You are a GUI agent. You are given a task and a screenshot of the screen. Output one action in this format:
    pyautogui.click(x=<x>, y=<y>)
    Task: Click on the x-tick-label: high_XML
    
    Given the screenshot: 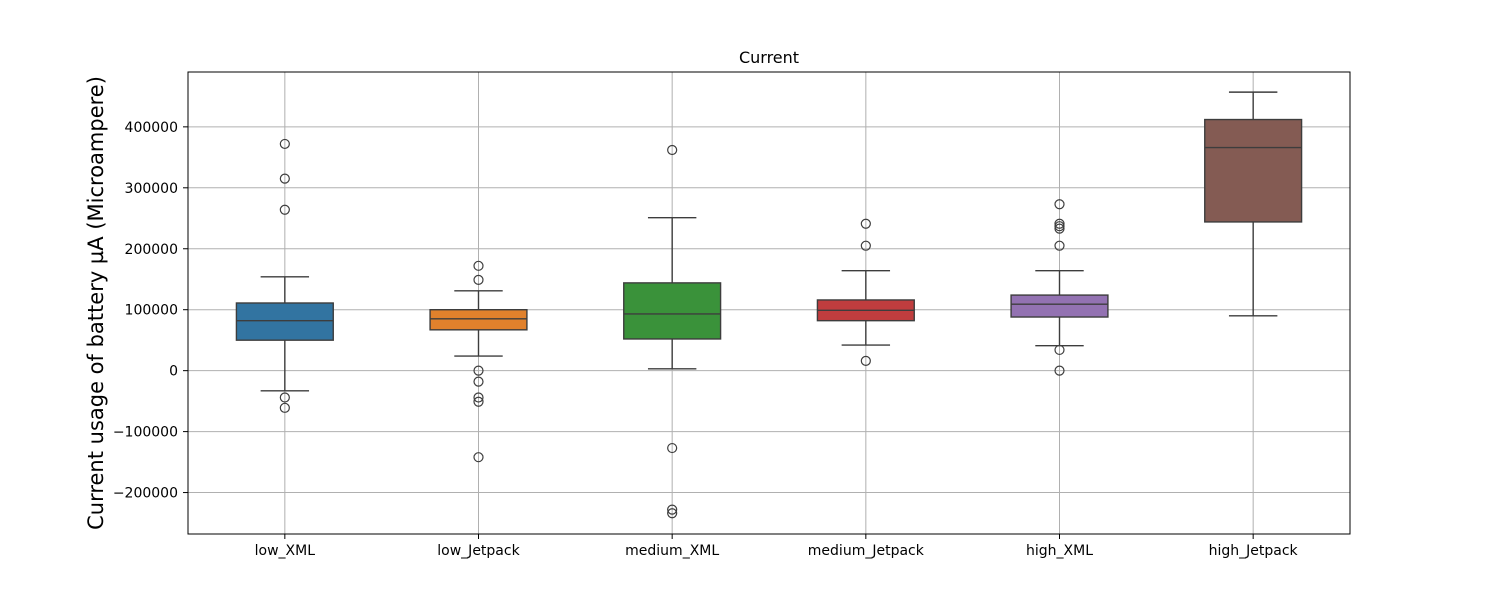 What is the action you would take?
    pyautogui.click(x=1059, y=551)
    